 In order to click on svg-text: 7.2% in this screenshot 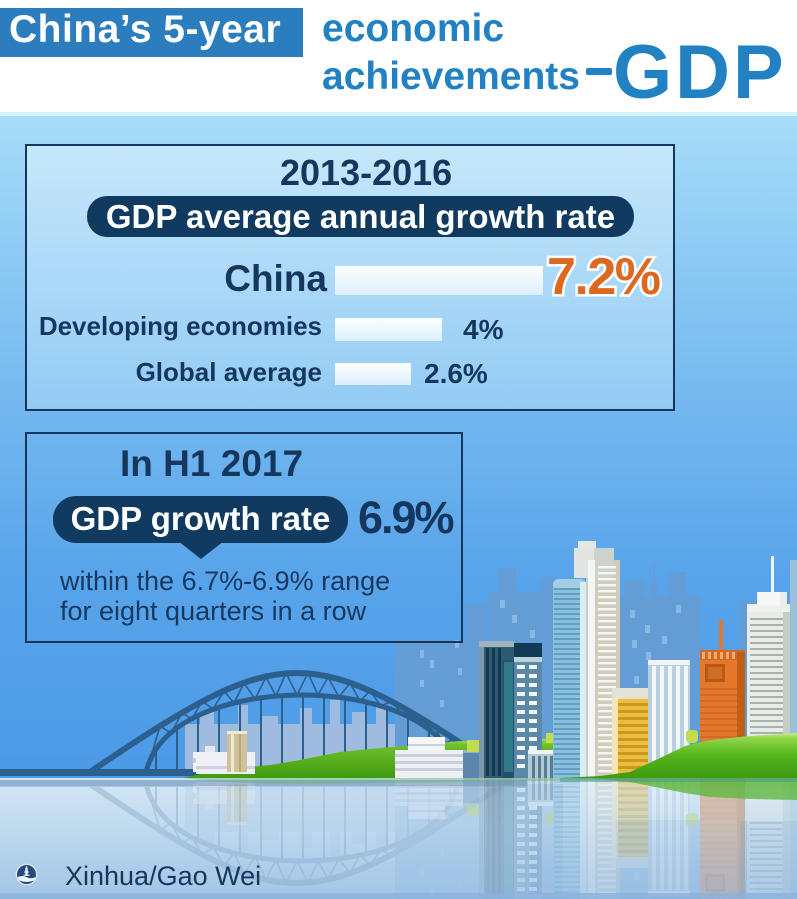, I will do `click(603, 277)`.